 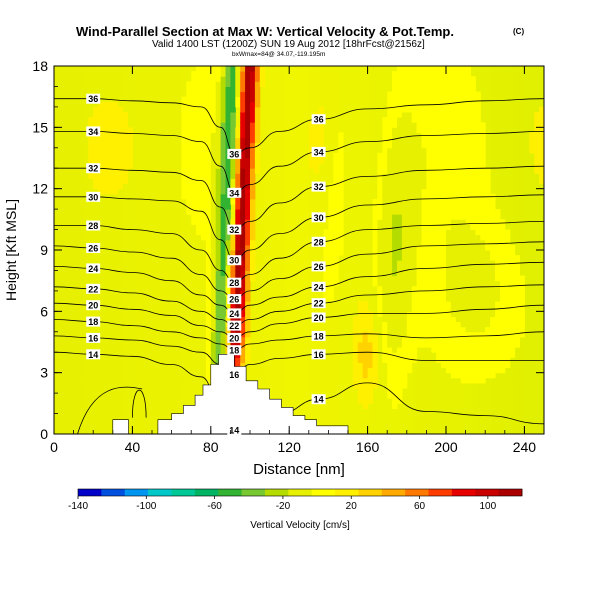 I want to click on contour-label: 20, so click(x=319, y=318).